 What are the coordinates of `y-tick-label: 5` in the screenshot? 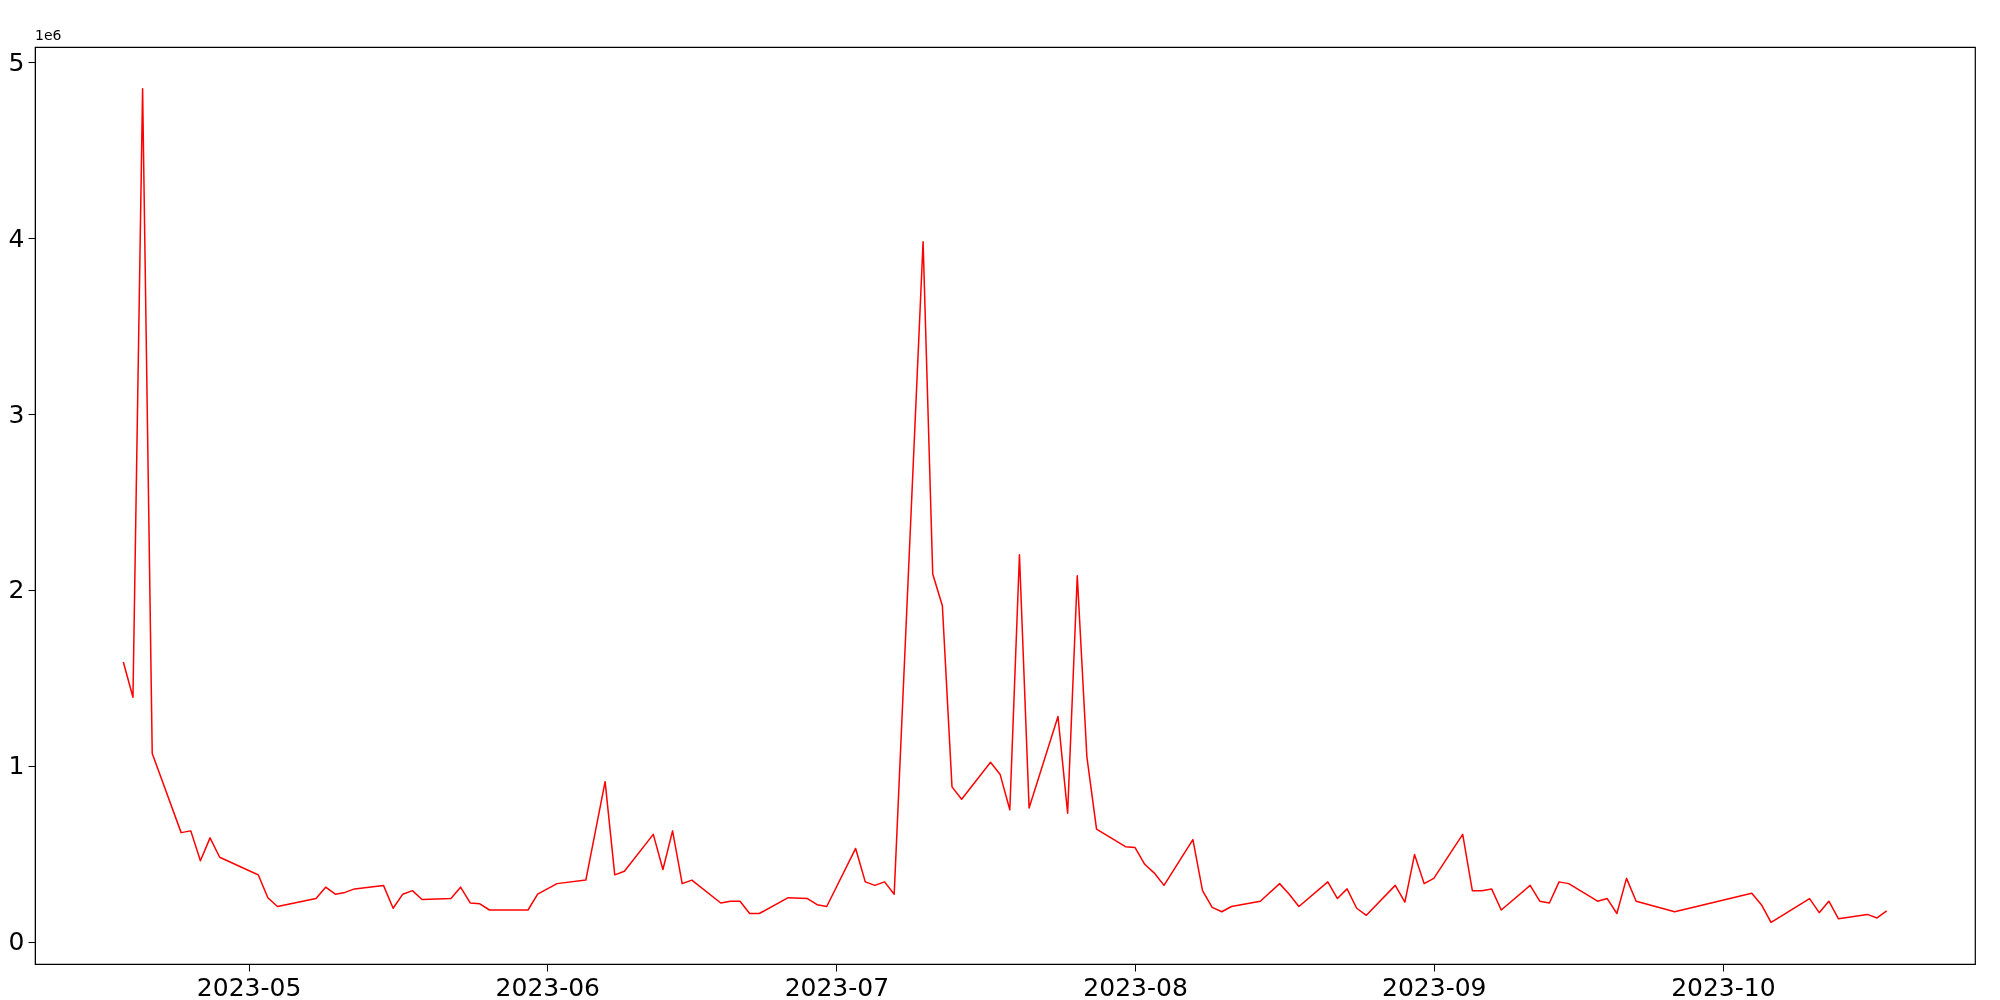 It's located at (16, 62).